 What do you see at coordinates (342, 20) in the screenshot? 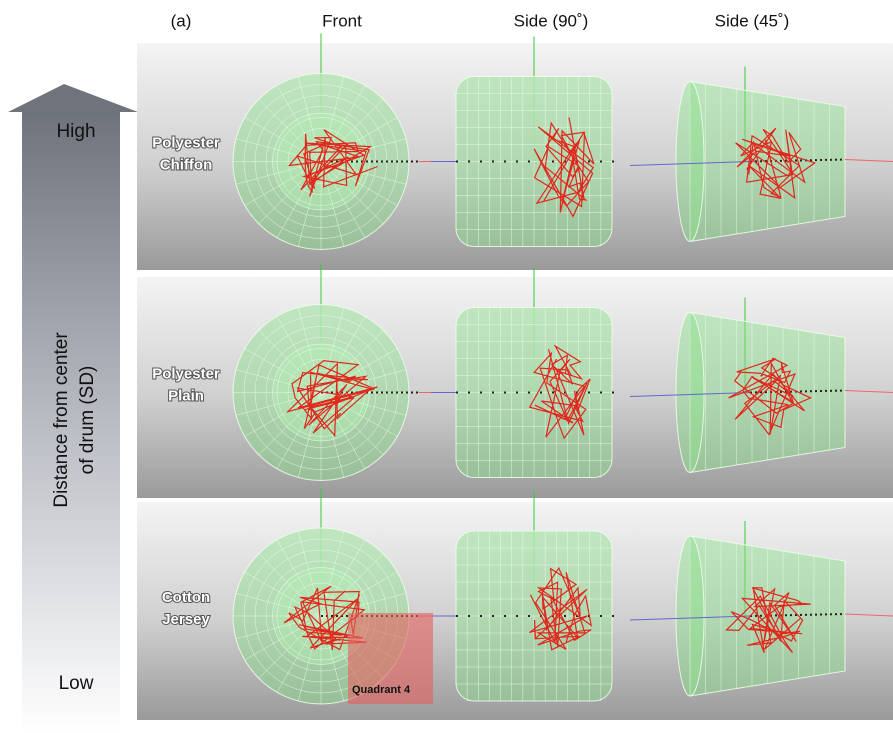
I see `column-header: Front` at bounding box center [342, 20].